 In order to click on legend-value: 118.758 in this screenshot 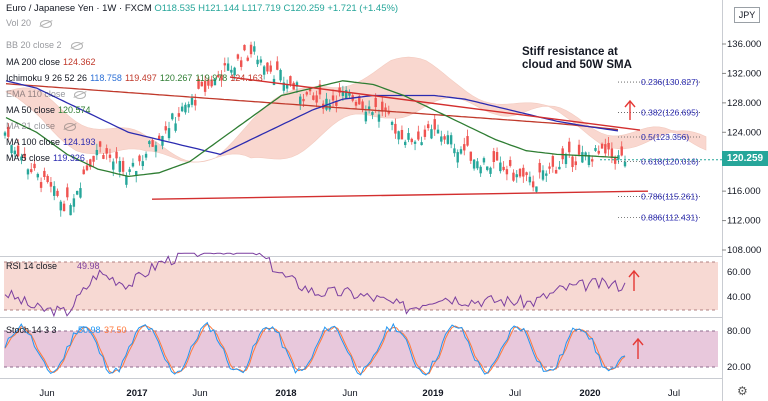, I will do `click(106, 78)`.